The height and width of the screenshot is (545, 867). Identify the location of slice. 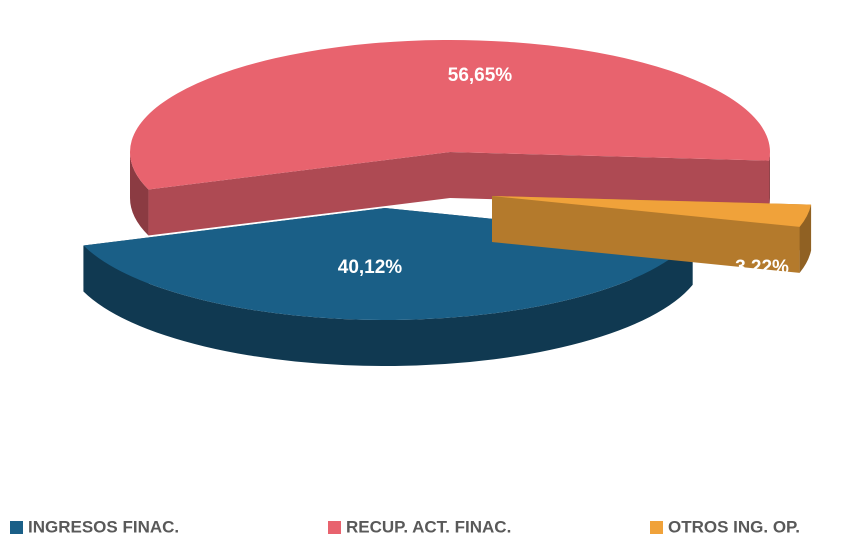
(652, 211).